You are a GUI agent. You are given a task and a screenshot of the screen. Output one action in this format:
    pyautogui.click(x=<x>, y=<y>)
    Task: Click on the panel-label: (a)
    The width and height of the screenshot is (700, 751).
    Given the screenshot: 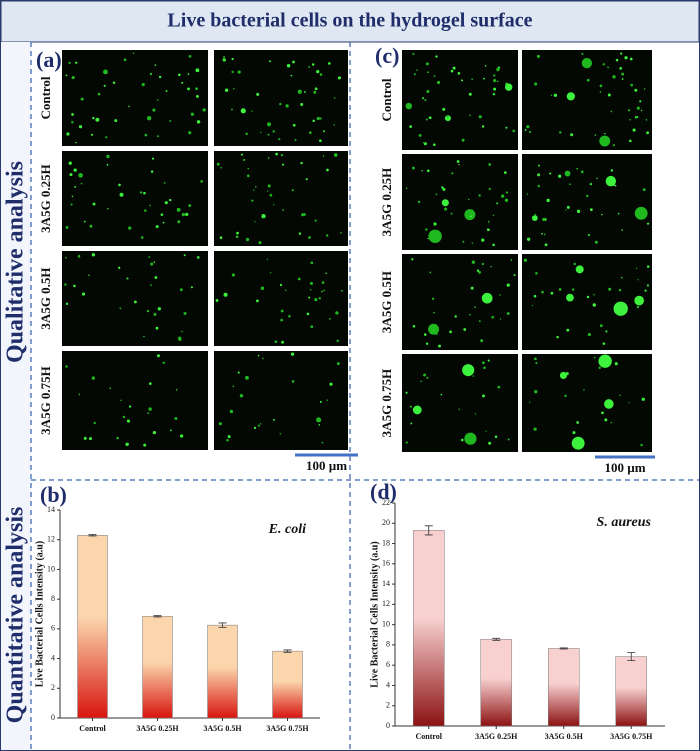 What is the action you would take?
    pyautogui.click(x=49, y=59)
    